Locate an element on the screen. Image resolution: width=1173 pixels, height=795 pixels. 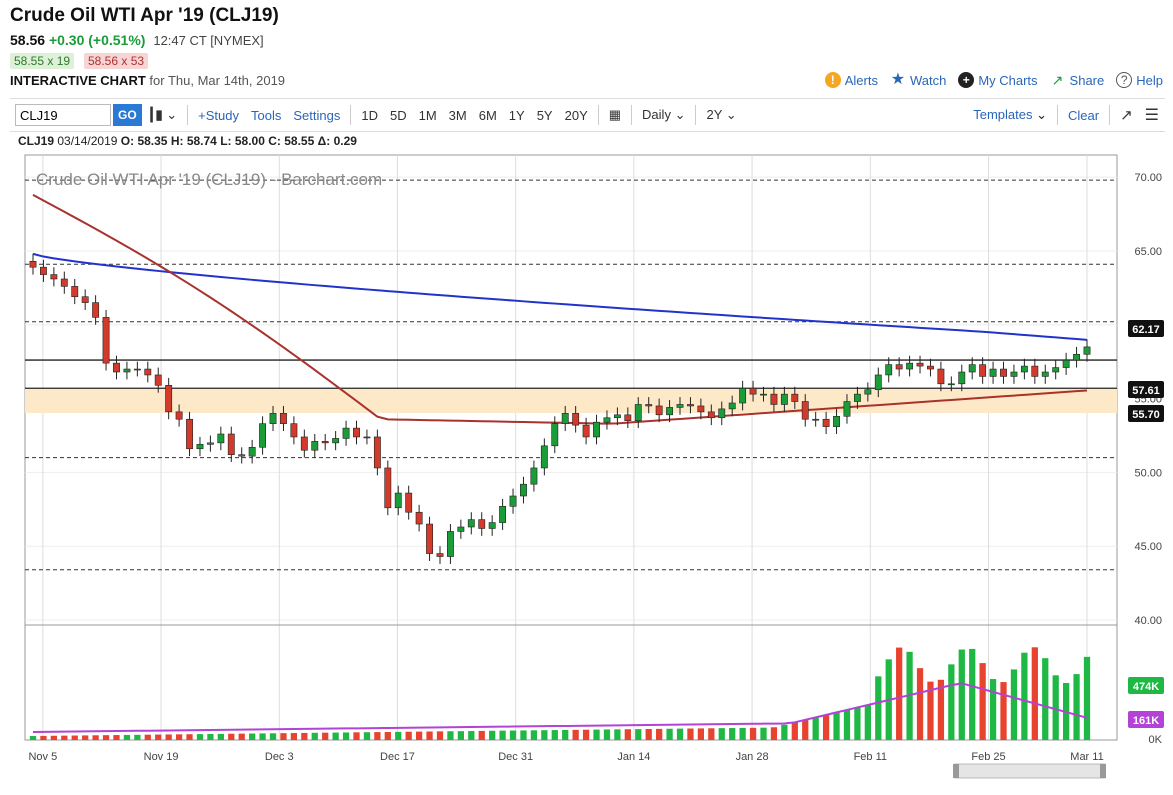
x-tick-label: Dec 17 is located at coordinates (397, 757).